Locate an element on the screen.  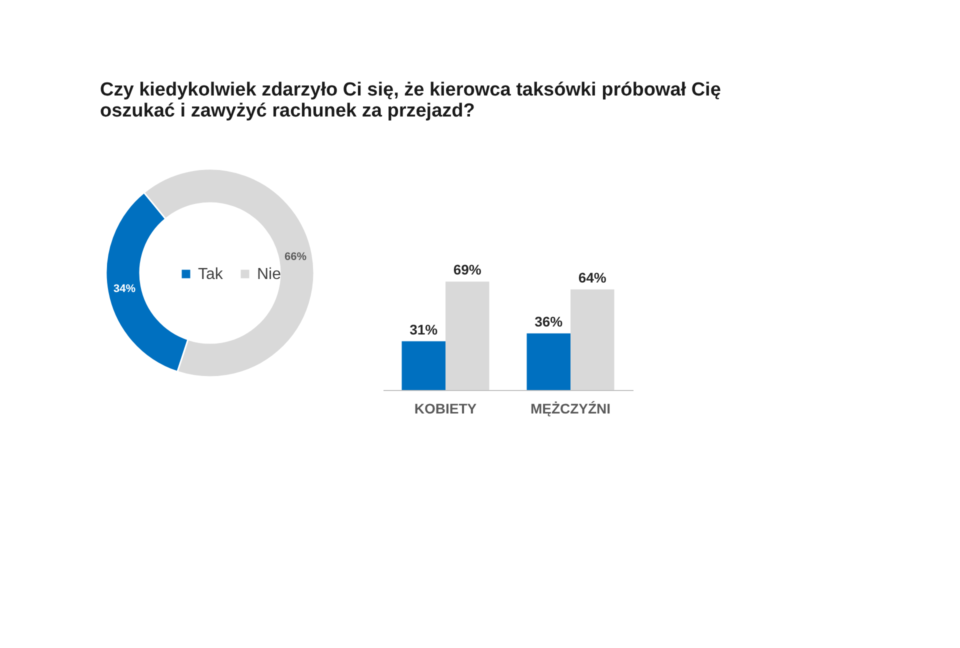
legend-label: Nie is located at coordinates (269, 274).